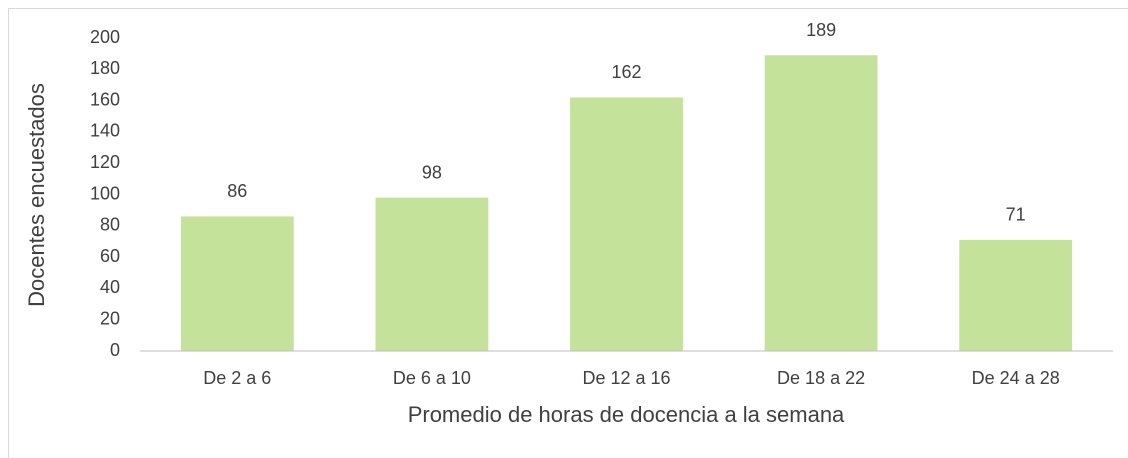 The image size is (1128, 458). Describe the element at coordinates (432, 172) in the screenshot. I see `data-label: 98` at that location.